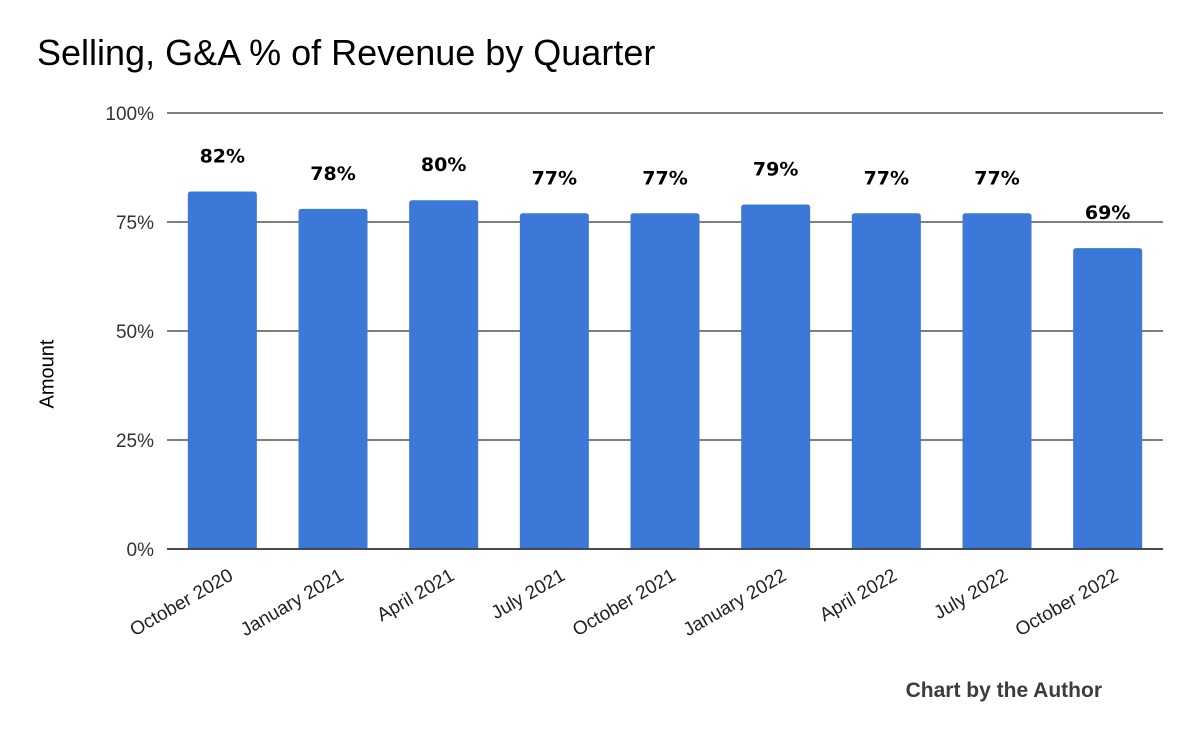  Describe the element at coordinates (624, 603) in the screenshot. I see `x-tick-label: October 2021` at that location.